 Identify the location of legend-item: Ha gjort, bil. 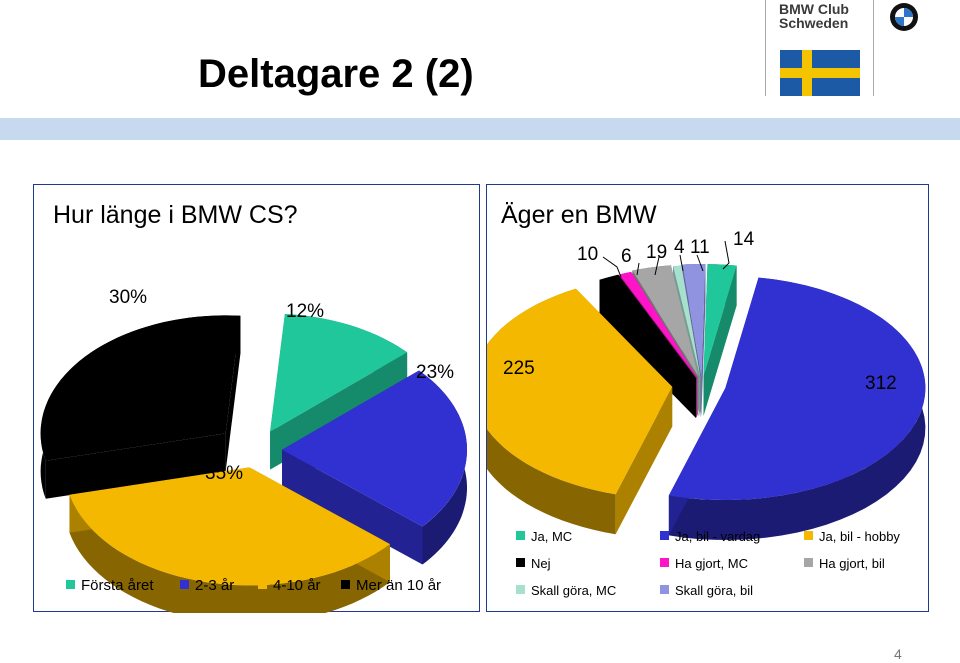
(844, 564).